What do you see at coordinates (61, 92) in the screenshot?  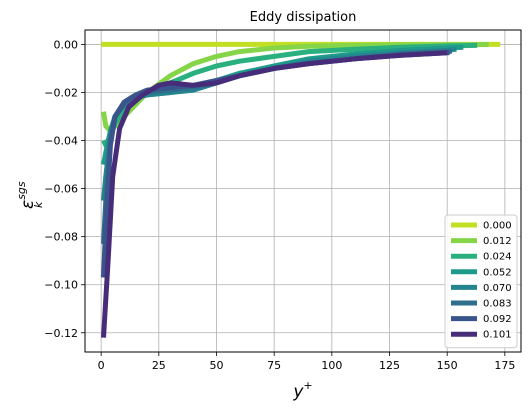 I see `y-tick-label: −0.02` at bounding box center [61, 92].